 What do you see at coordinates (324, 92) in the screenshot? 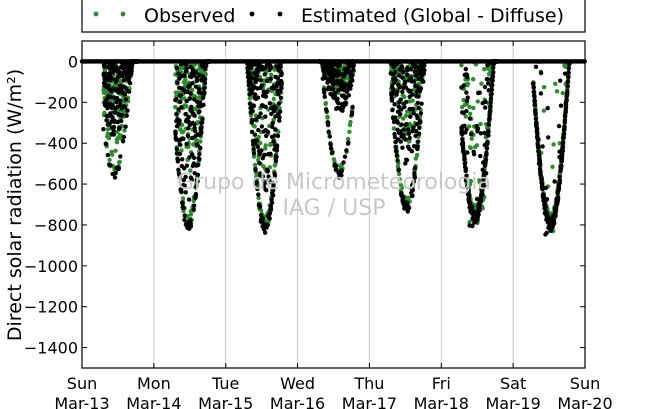
I see `estimated-point-1987` at bounding box center [324, 92].